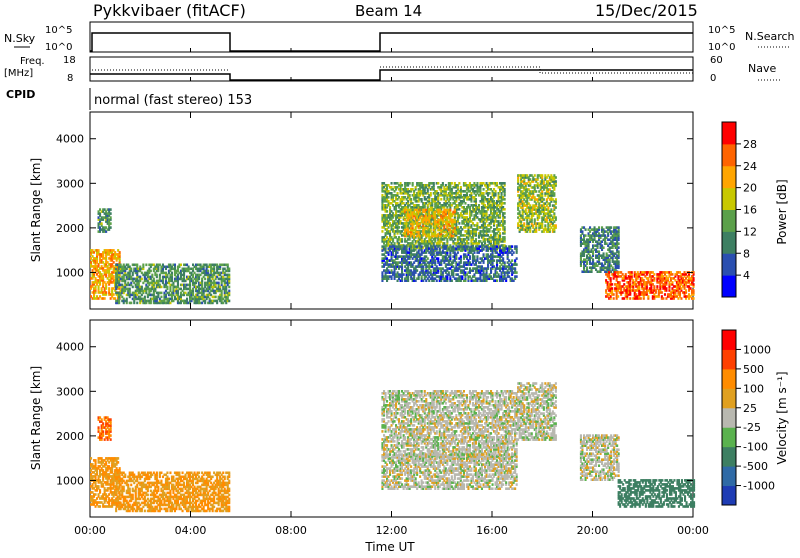 The image size is (800, 558). Describe the element at coordinates (58, 30) in the screenshot. I see `noise-tick-left-top: 10^5` at that location.